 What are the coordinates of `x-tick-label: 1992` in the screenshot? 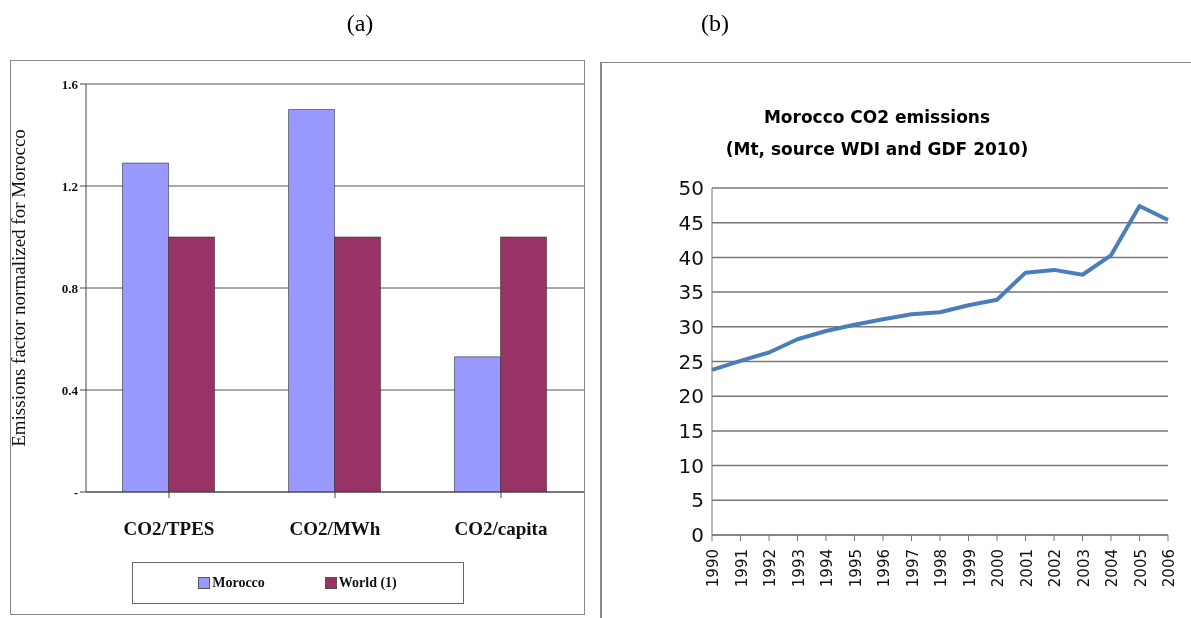 It's located at (770, 568).